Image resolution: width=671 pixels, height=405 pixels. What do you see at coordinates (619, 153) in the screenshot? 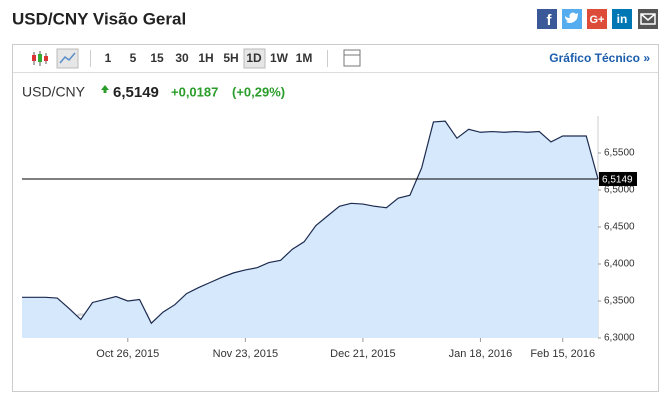
I see `y-tick-label: 6,5500` at bounding box center [619, 153].